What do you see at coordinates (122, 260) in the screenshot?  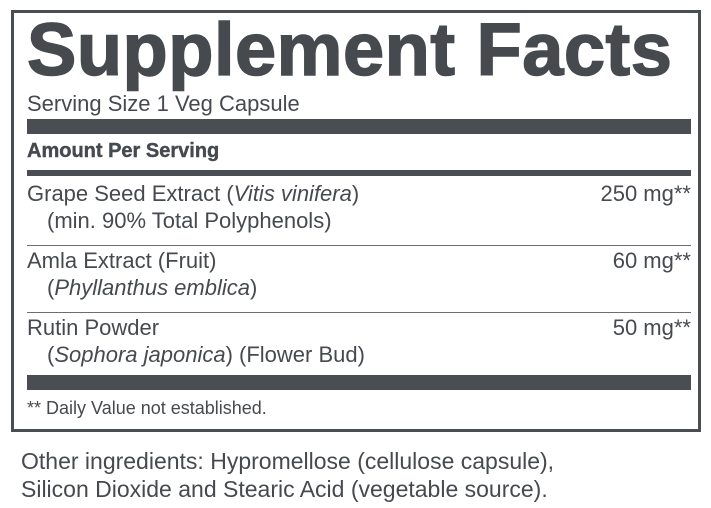 I see `ingredient-name: Amla Extract (Fruit)` at bounding box center [122, 260].